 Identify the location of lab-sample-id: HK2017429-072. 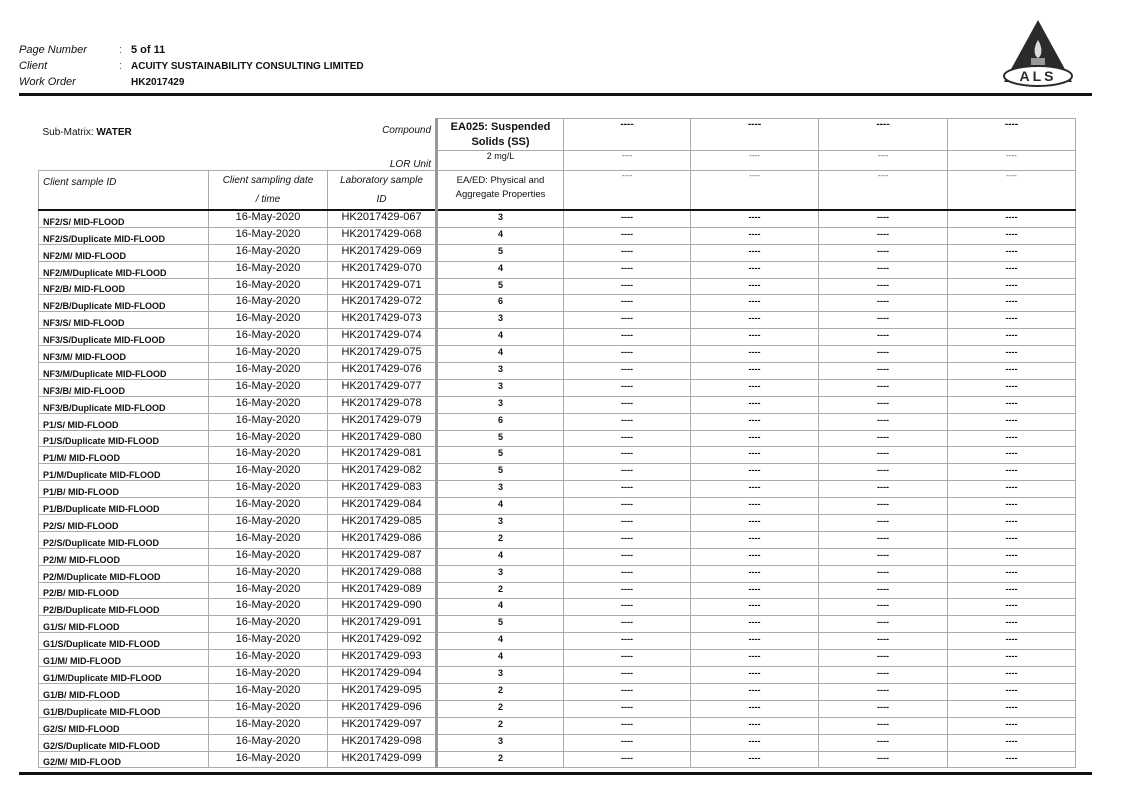
(382, 303).